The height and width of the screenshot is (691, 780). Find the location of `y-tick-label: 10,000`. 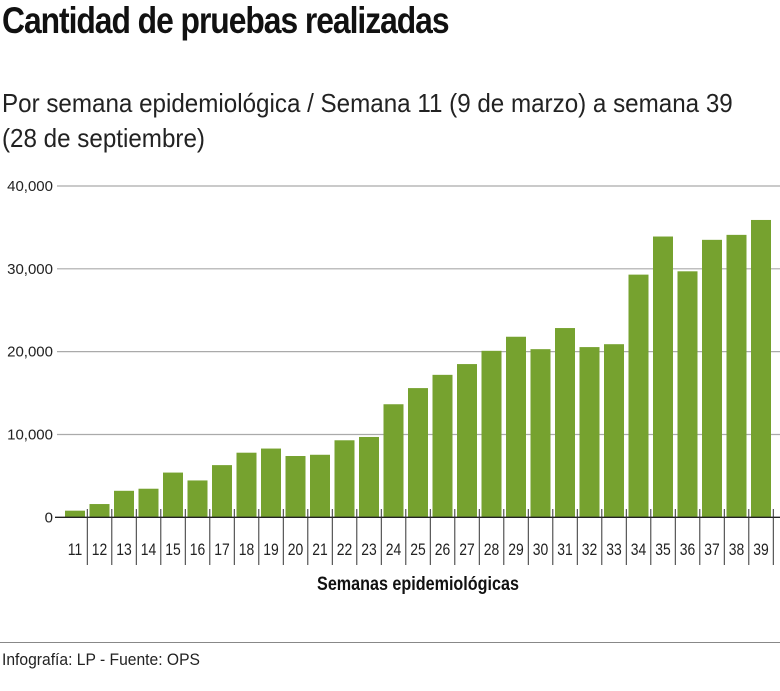

y-tick-label: 10,000 is located at coordinates (30, 434).